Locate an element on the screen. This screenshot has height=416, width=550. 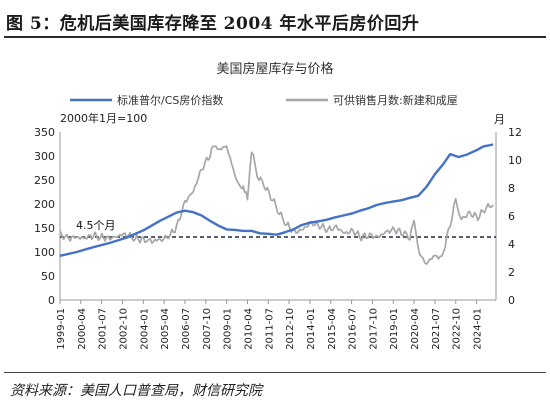
x-tick-label: 2000-04 is located at coordinates (82, 329).